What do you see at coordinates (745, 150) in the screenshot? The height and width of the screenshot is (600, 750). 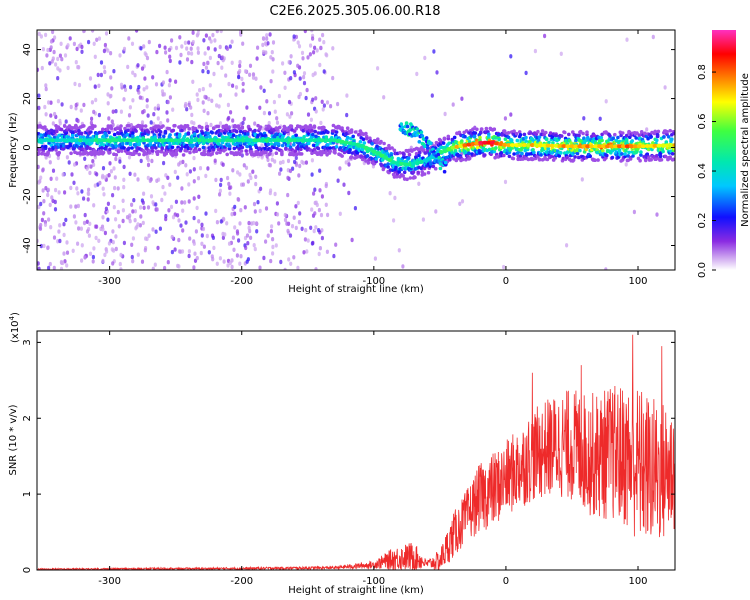 I see `colorbar-label: Normalized spectral amplitude` at bounding box center [745, 150].